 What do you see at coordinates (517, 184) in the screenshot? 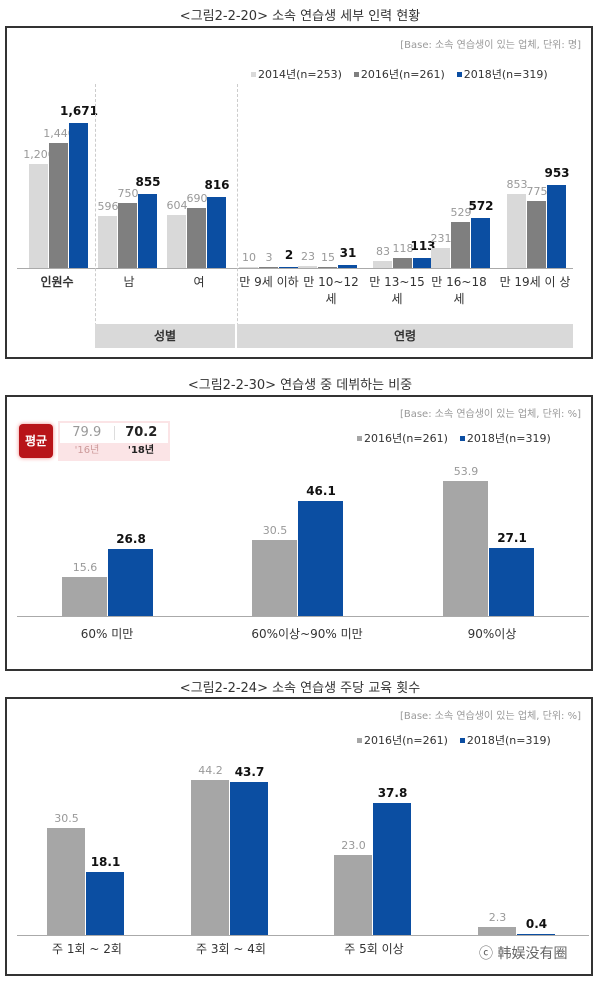
I see `value-label: 853` at bounding box center [517, 184].